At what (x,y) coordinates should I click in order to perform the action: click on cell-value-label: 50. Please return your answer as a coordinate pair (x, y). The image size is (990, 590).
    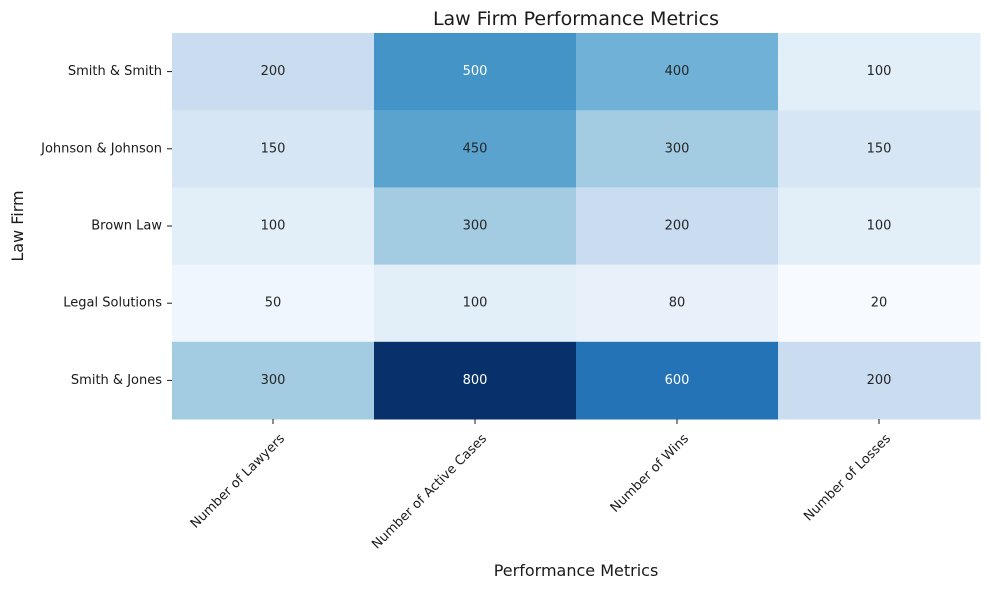
    Looking at the image, I should click on (273, 303).